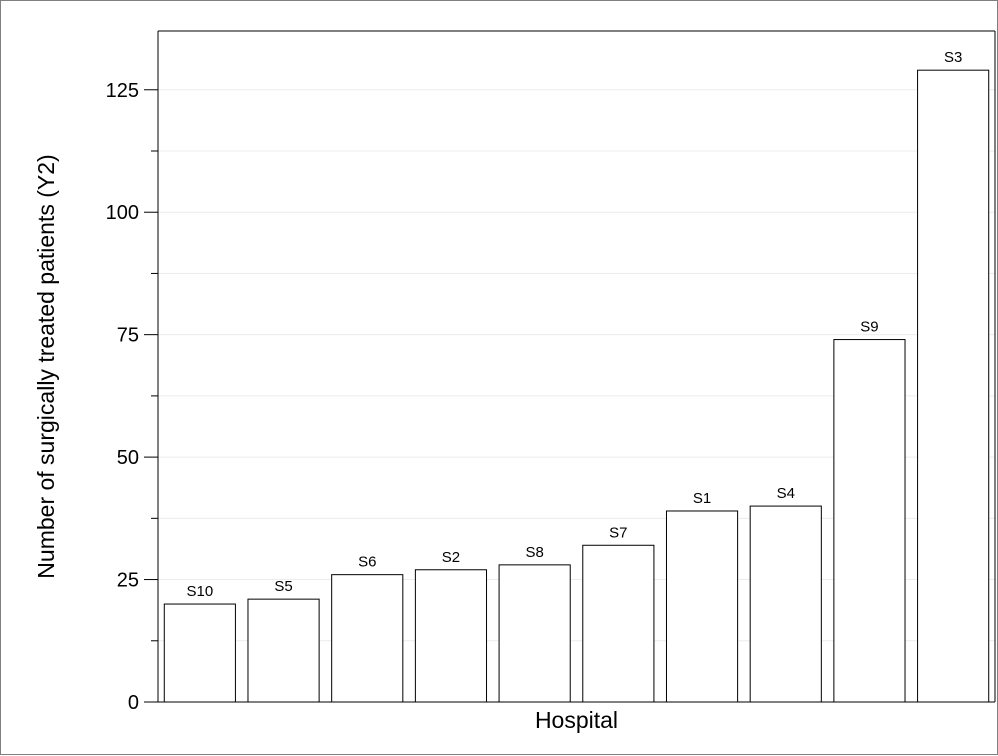 The width and height of the screenshot is (998, 756). I want to click on y-tick-label: 0, so click(133, 703).